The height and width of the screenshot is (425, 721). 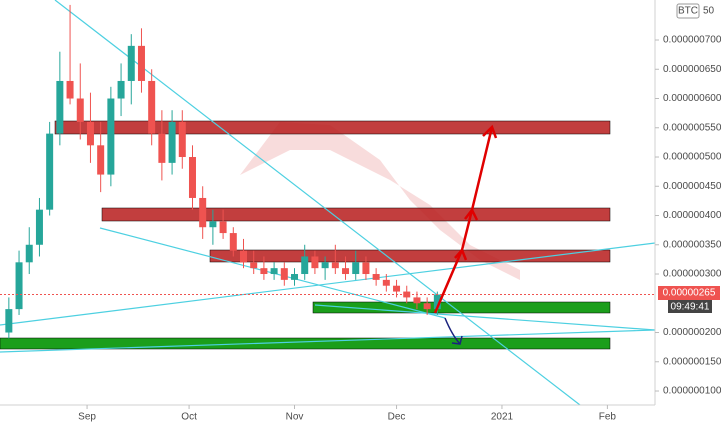 I want to click on y-tick-label: 0.000000350, so click(x=692, y=244).